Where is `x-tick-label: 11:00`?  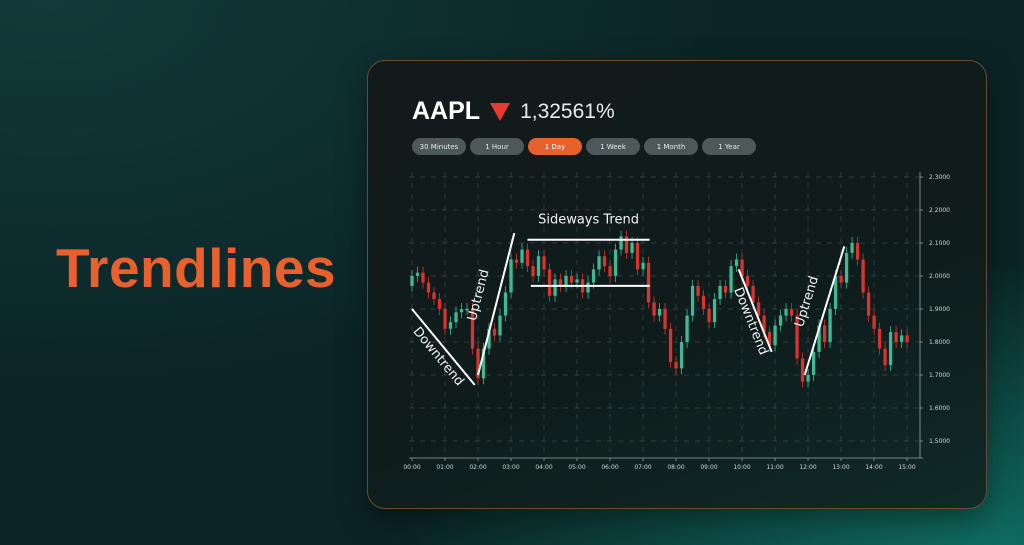
x-tick-label: 11:00 is located at coordinates (774, 467).